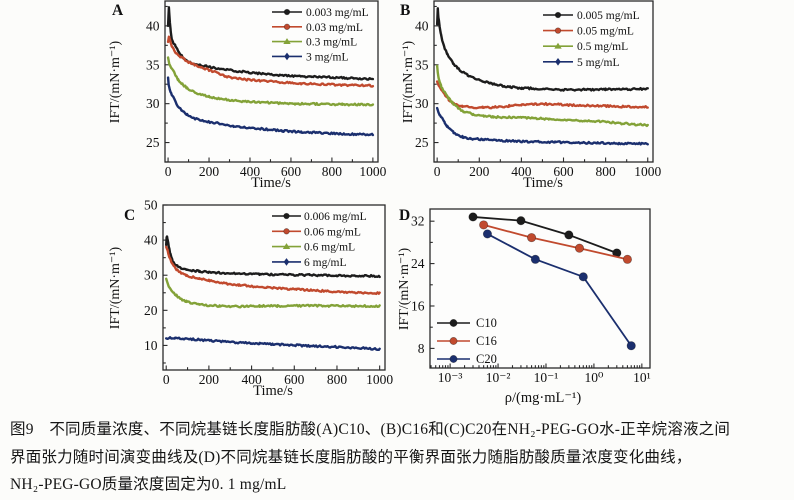 Image resolution: width=794 pixels, height=500 pixels. What do you see at coordinates (151, 310) in the screenshot?
I see `svg-text: 20` at bounding box center [151, 310].